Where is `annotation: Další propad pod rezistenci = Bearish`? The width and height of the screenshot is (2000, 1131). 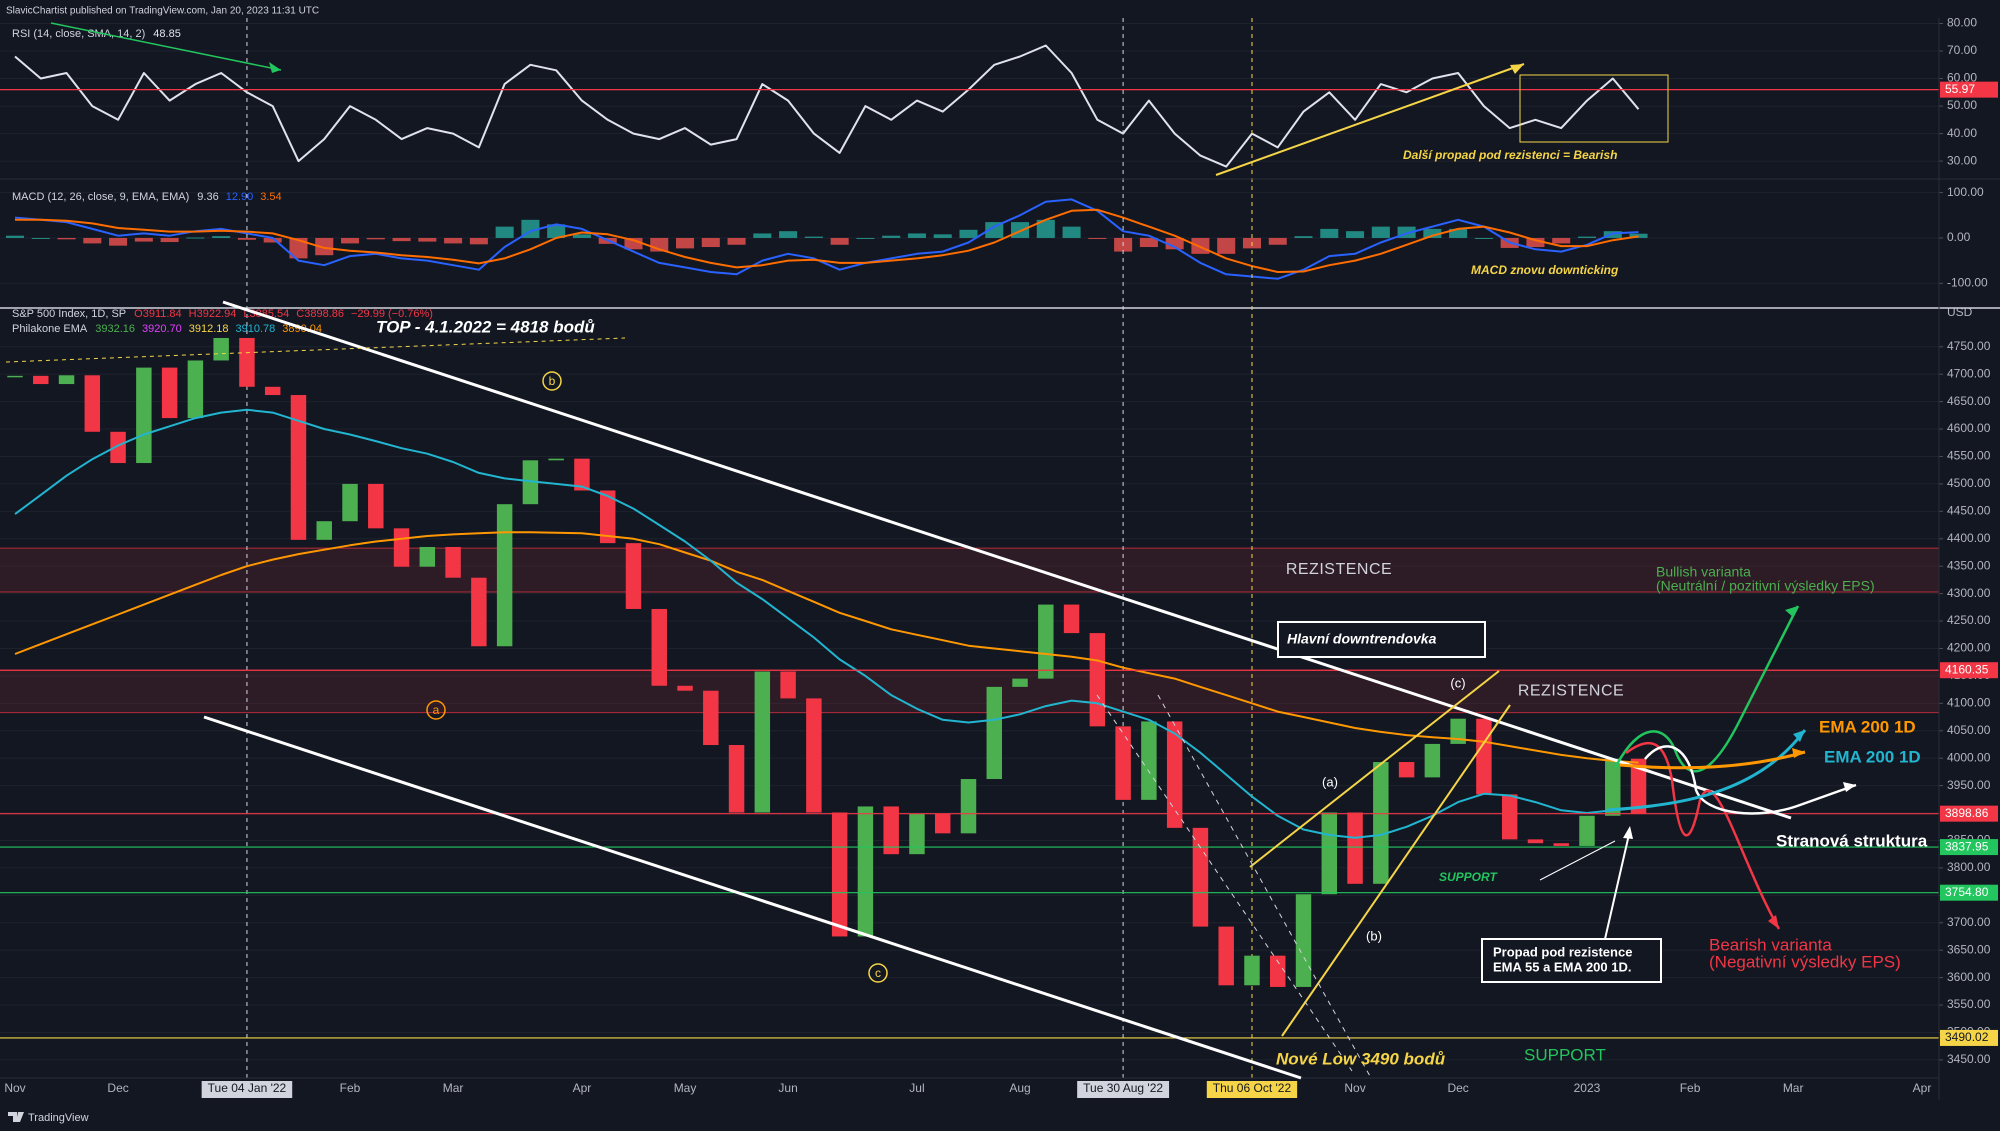
annotation: Další propad pod rezistenci = Bearish is located at coordinates (1510, 155).